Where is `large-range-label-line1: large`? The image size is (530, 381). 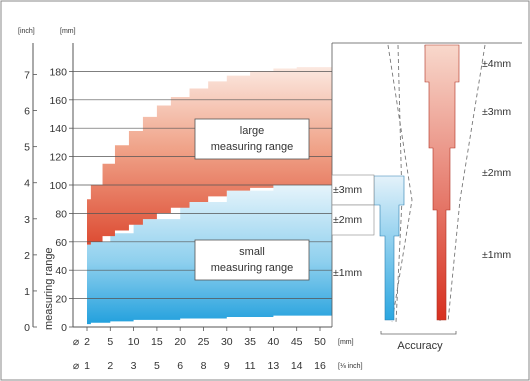
large-range-label-line1: large is located at coordinates (252, 131).